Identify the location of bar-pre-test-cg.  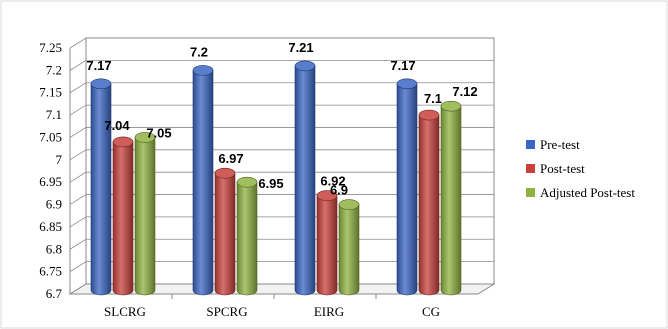
(407, 187).